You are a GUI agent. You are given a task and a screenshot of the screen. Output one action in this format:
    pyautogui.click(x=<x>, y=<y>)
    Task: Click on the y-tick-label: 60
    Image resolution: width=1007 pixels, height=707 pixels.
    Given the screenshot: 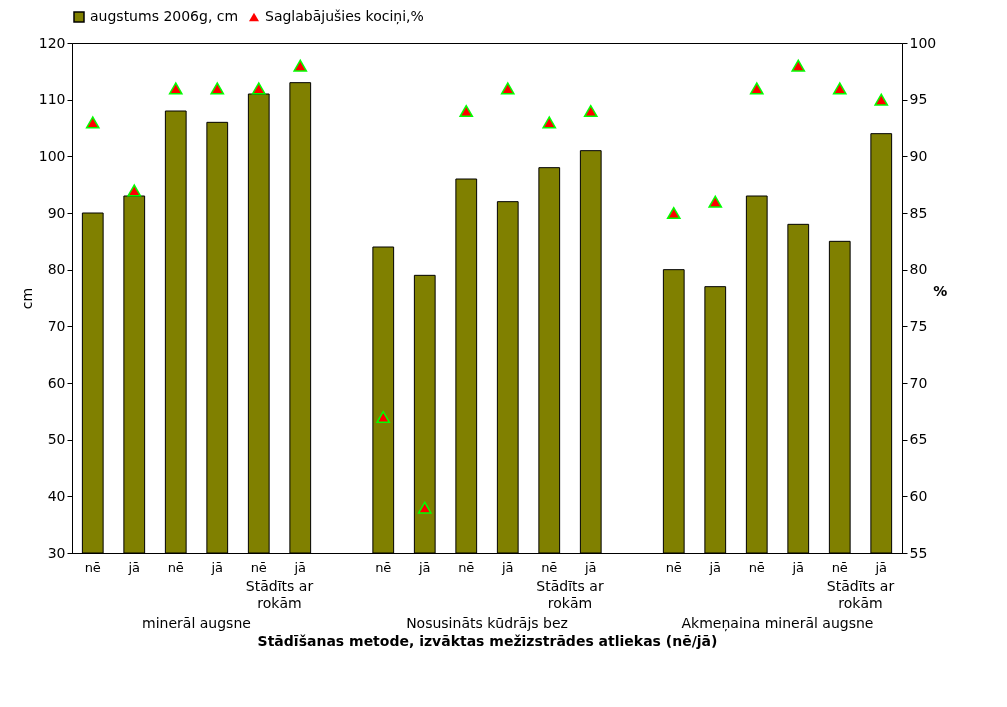 What is the action you would take?
    pyautogui.click(x=56, y=382)
    